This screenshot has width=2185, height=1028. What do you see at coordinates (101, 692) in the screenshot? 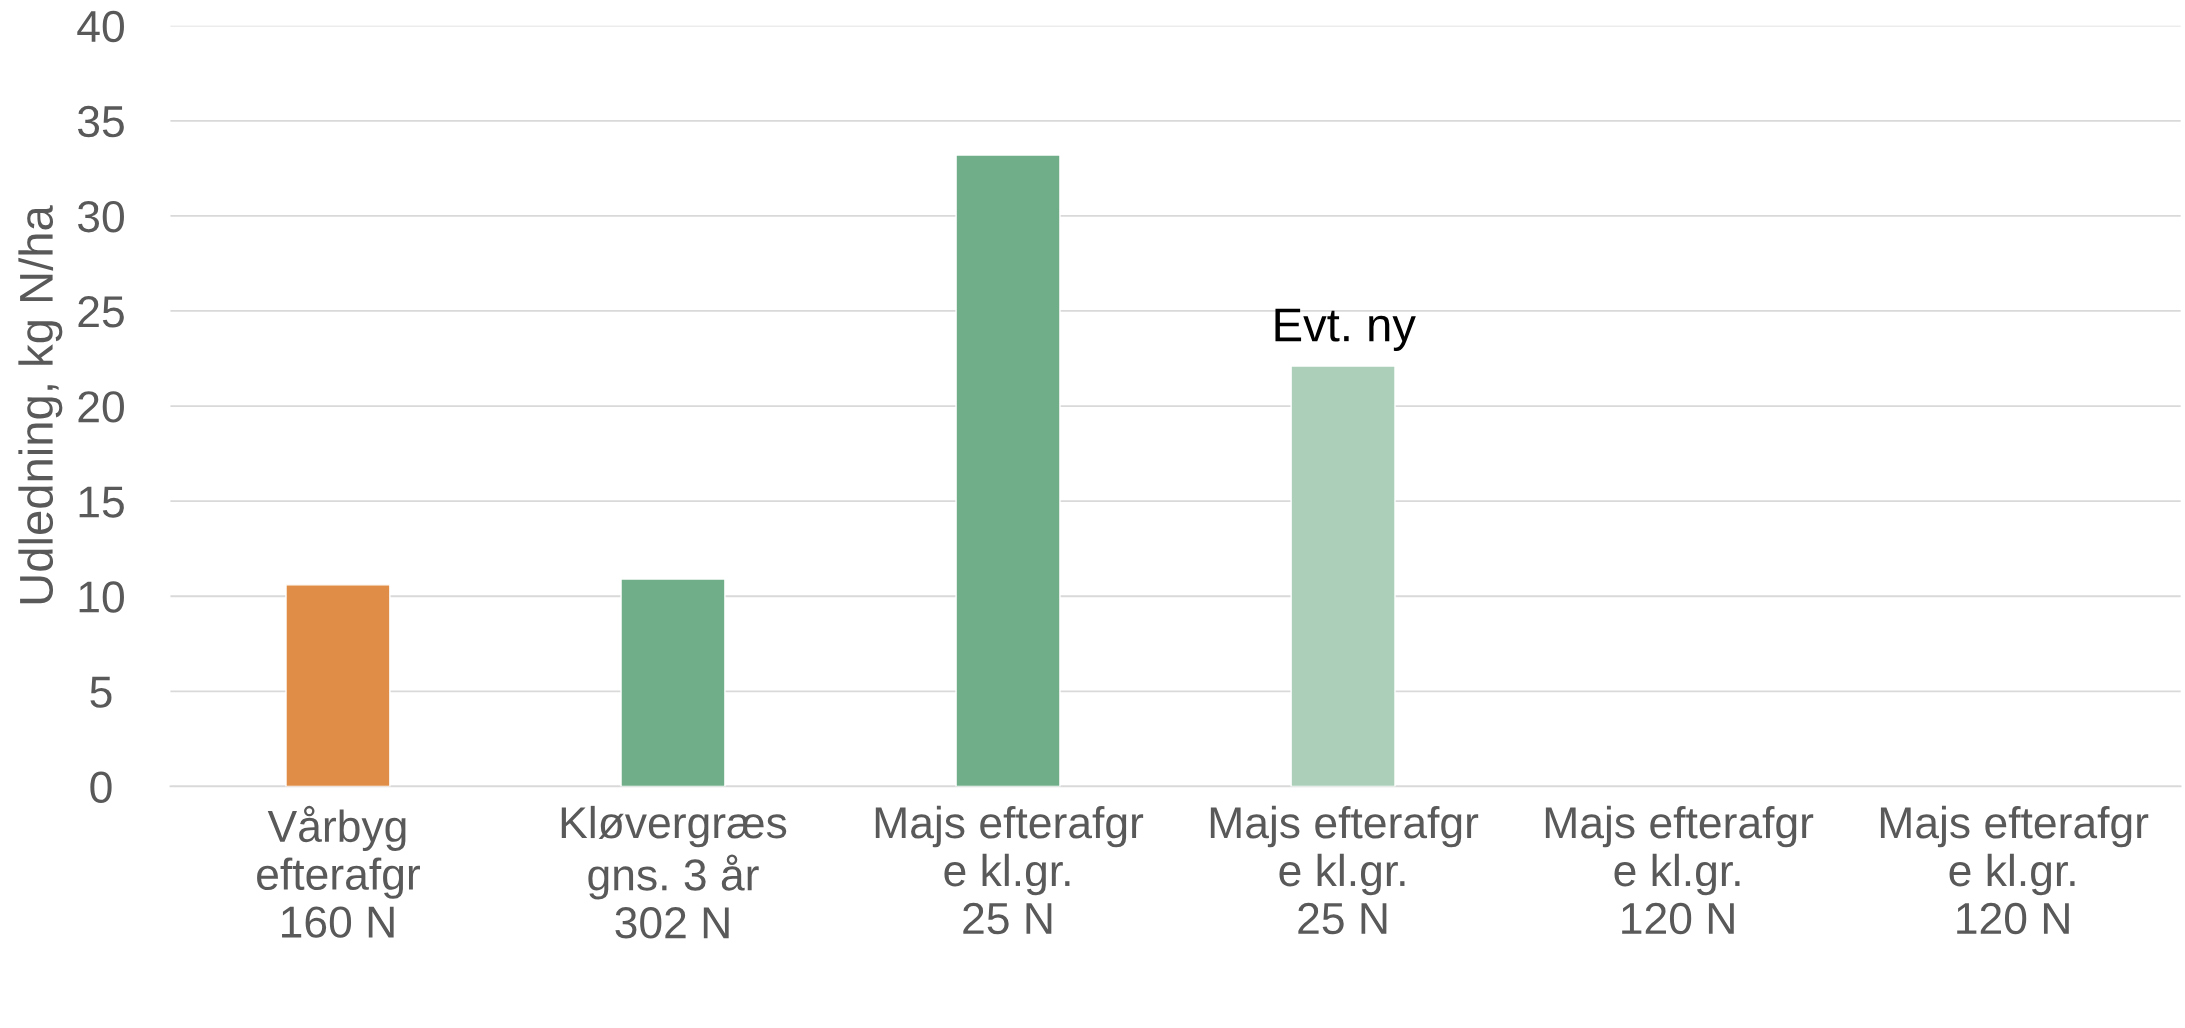
I see `y-tick-label: 5` at bounding box center [101, 692].